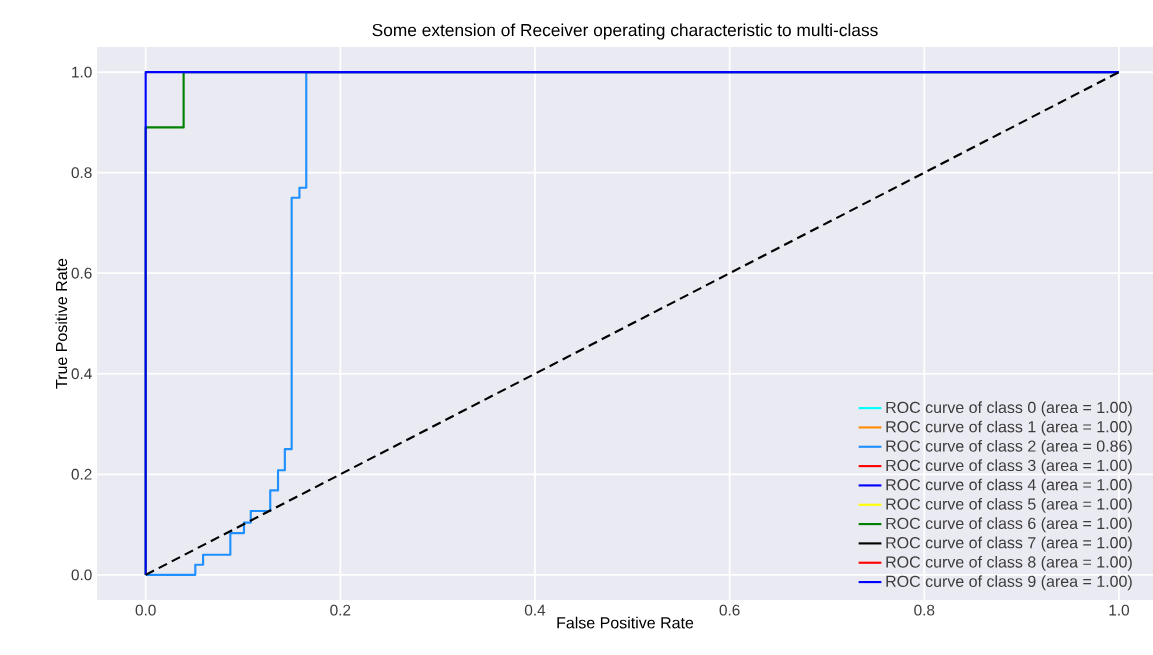 This screenshot has width=1153, height=655. What do you see at coordinates (81, 273) in the screenshot?
I see `y-tick-label: 0.6` at bounding box center [81, 273].